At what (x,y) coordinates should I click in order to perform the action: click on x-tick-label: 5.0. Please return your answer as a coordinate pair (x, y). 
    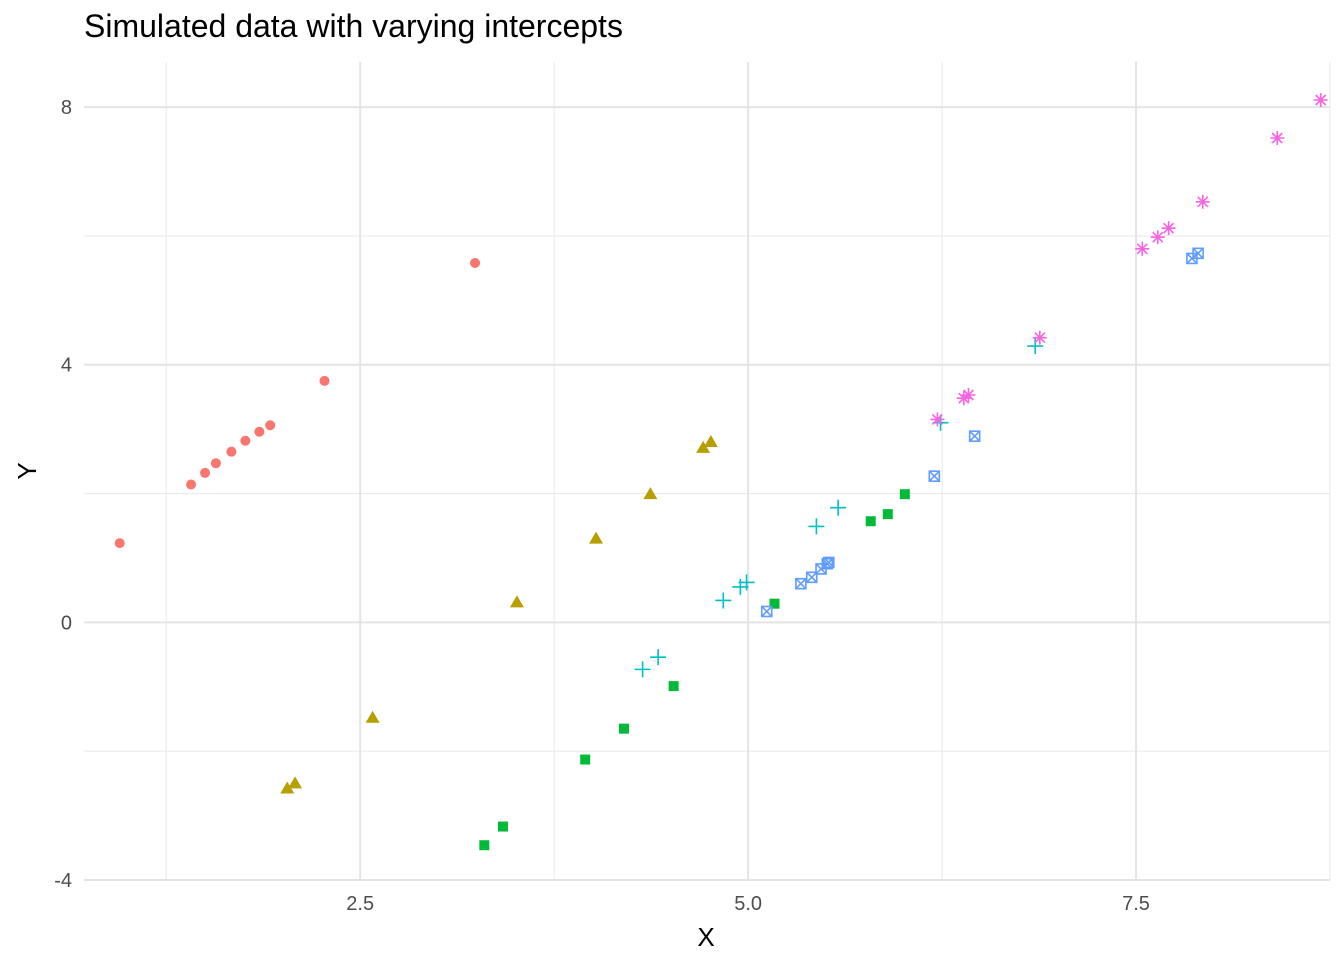
    Looking at the image, I should click on (748, 904).